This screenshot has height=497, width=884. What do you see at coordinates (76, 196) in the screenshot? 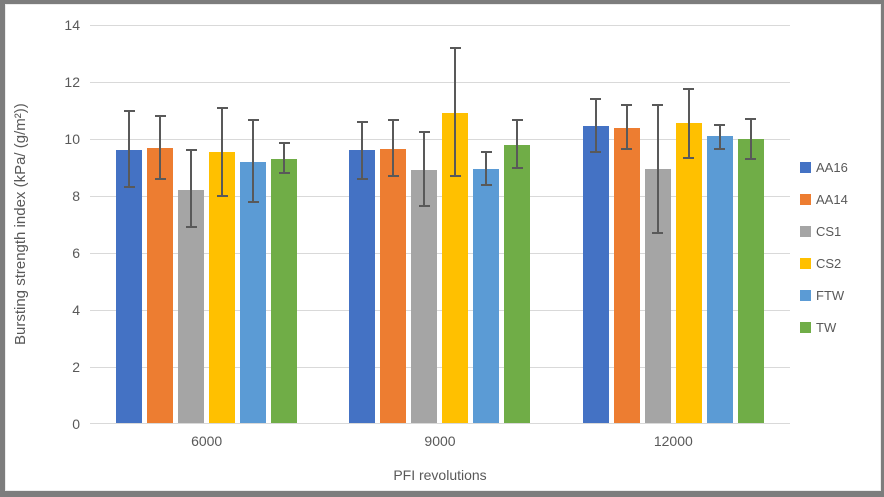
I see `y-tick-label: 8` at bounding box center [76, 196].